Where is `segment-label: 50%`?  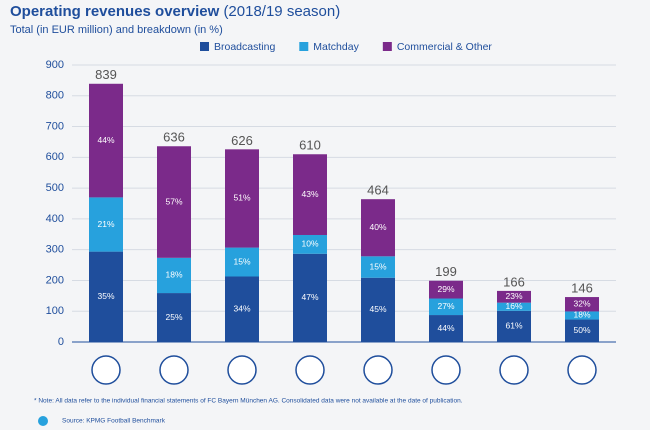
segment-label: 50% is located at coordinates (581, 330).